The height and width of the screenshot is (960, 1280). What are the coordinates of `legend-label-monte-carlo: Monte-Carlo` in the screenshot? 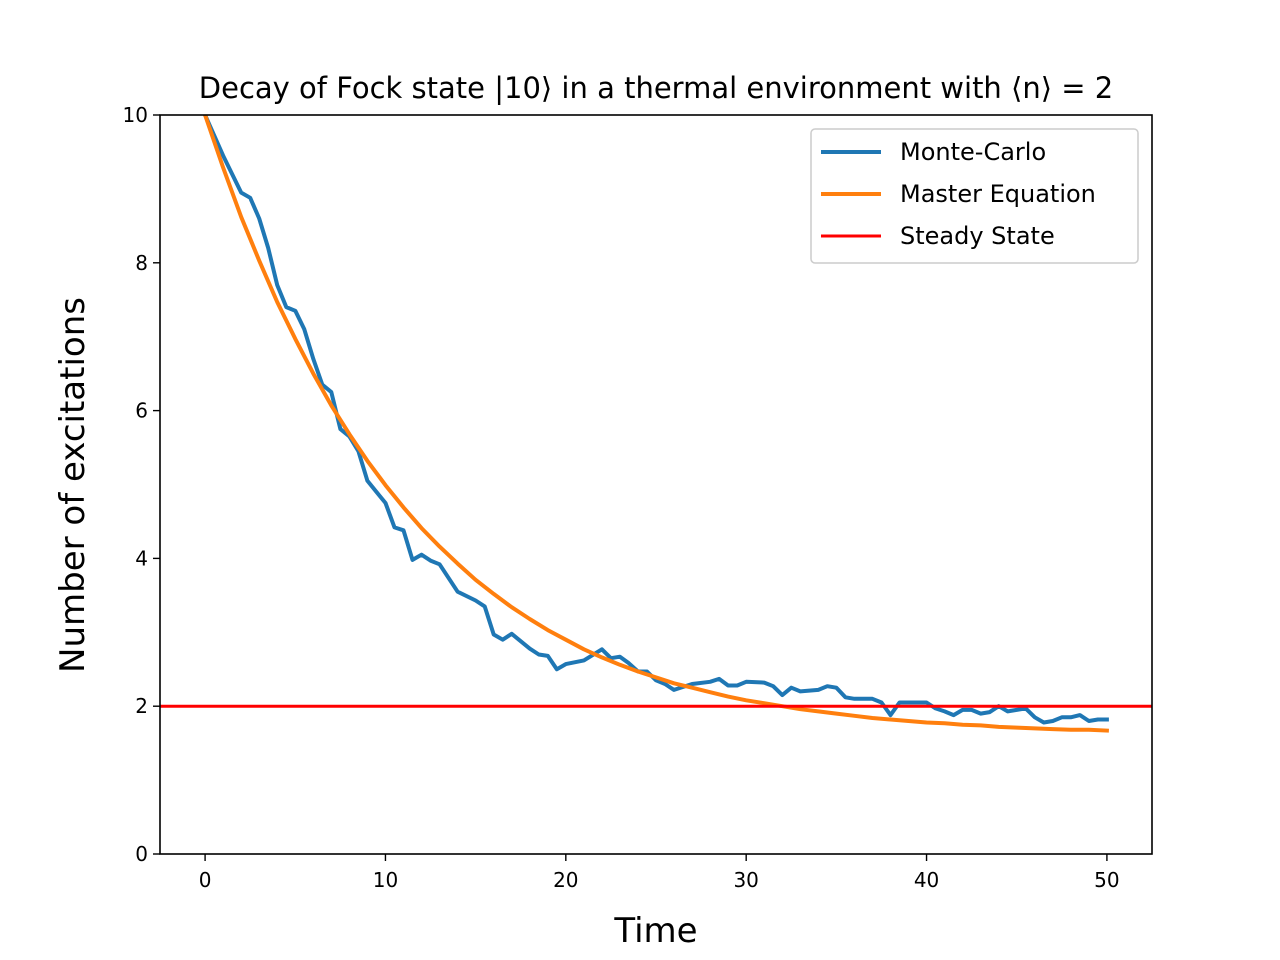 It's located at (973, 152).